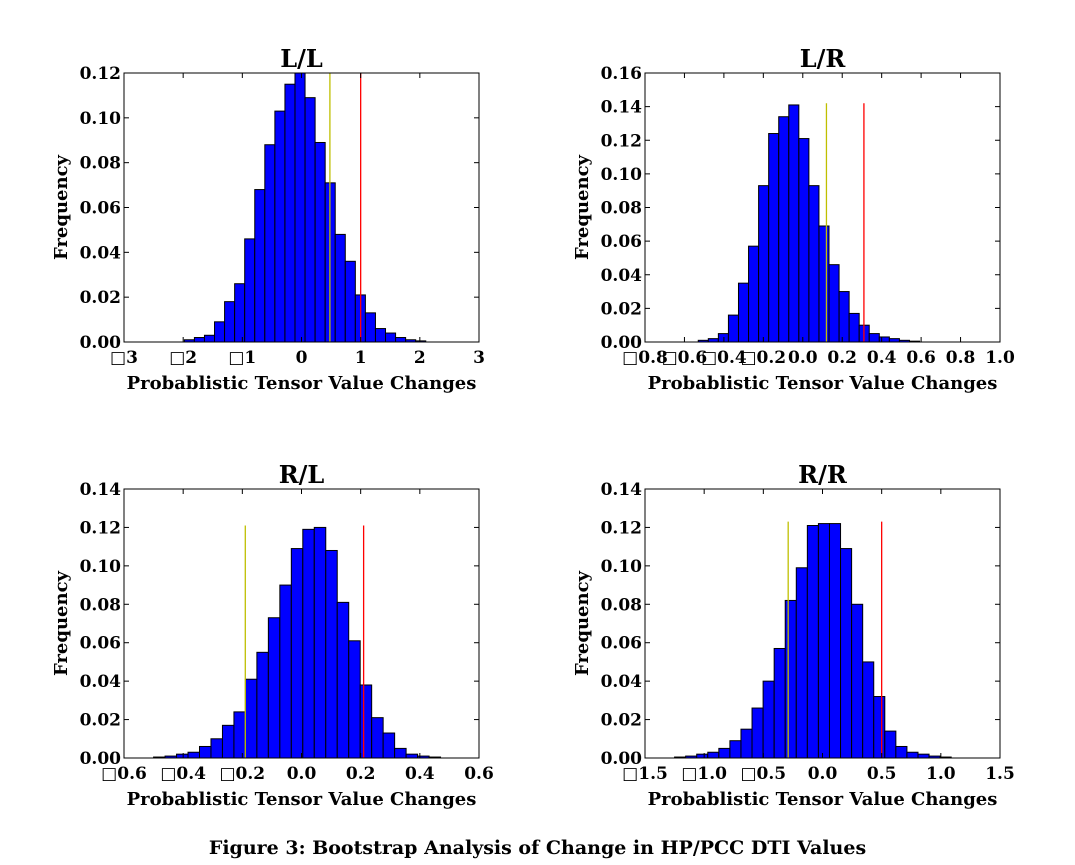  I want to click on y-tick-label: 0.16, so click(621, 74).